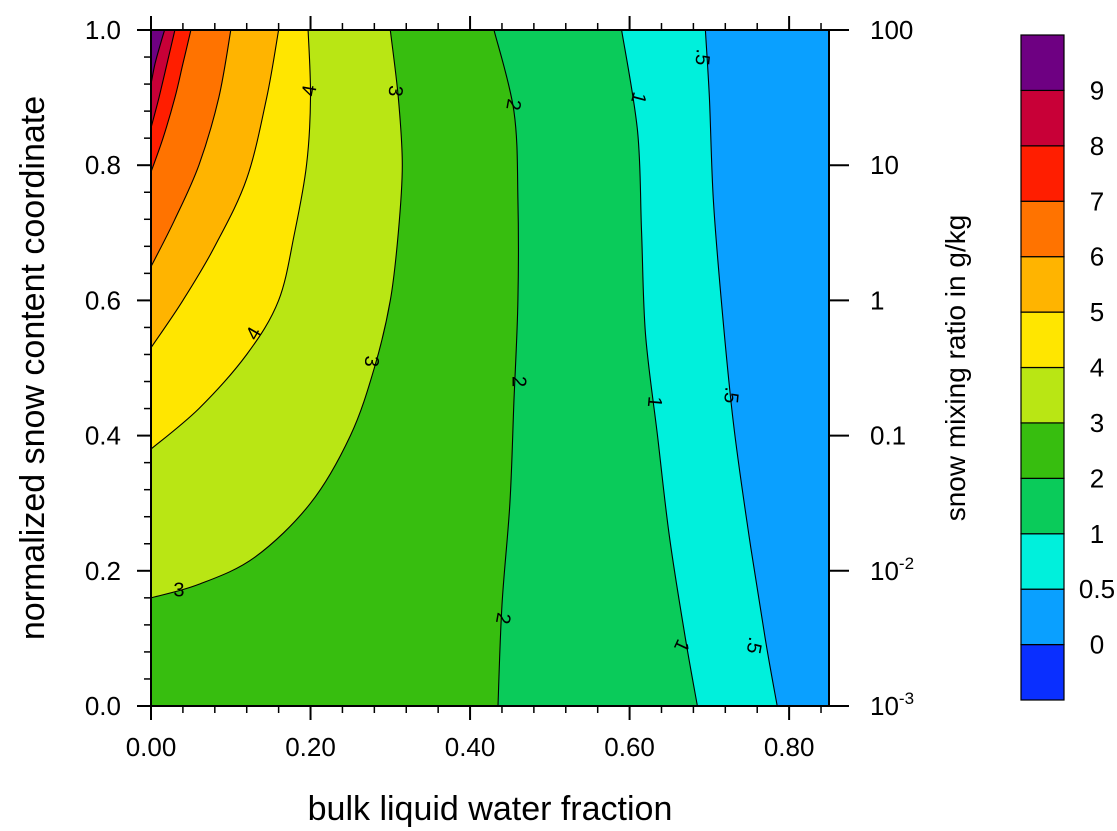  I want to click on y2-tick-label: 10⁻³, so click(892, 705).